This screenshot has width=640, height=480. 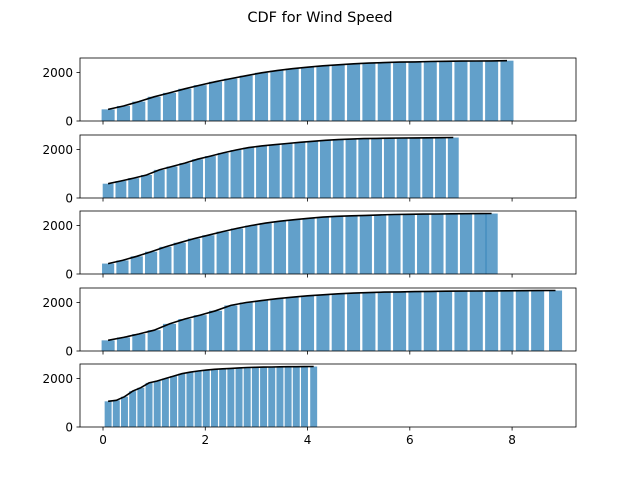 I want to click on subplot-4: 0 2000, so click(x=309, y=322).